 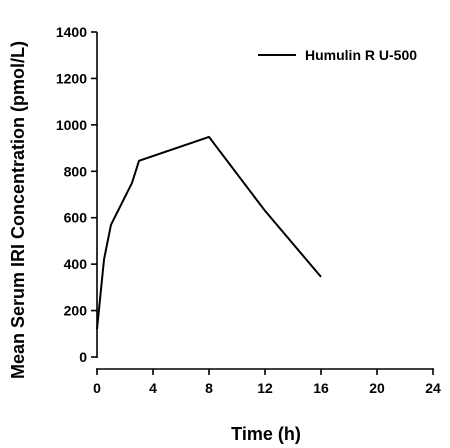 I want to click on y-tick-label: 1200, so click(x=71, y=78).